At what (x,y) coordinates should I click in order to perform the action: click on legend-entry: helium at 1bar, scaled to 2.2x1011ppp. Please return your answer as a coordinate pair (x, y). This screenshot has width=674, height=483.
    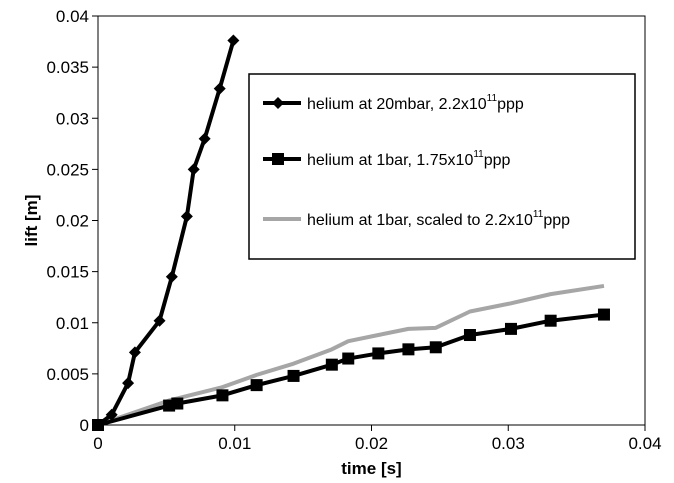
    Looking at the image, I should click on (416, 219).